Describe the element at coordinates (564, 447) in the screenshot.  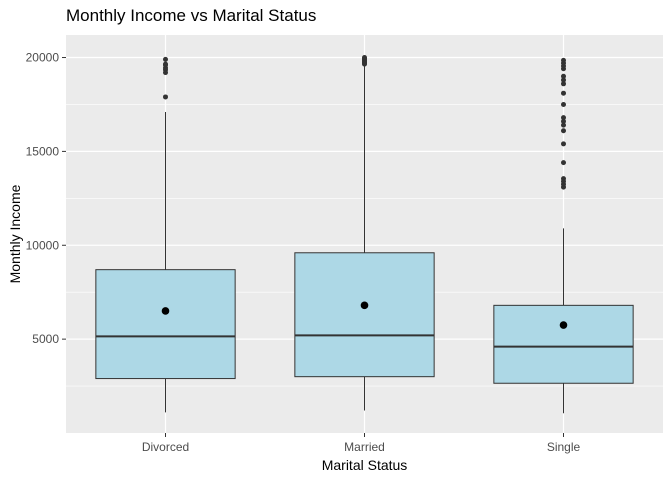
I see `x-tick-label: Single` at that location.